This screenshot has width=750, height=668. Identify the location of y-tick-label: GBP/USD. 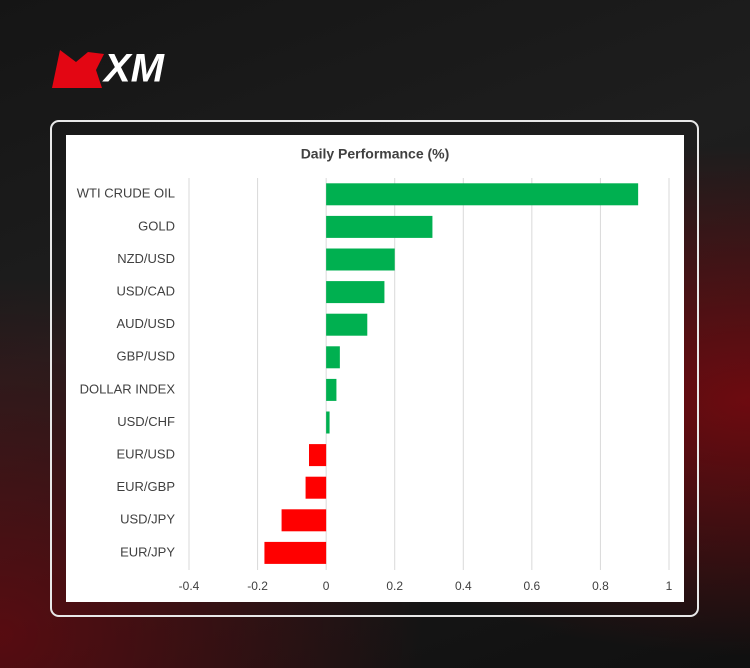
(145, 356).